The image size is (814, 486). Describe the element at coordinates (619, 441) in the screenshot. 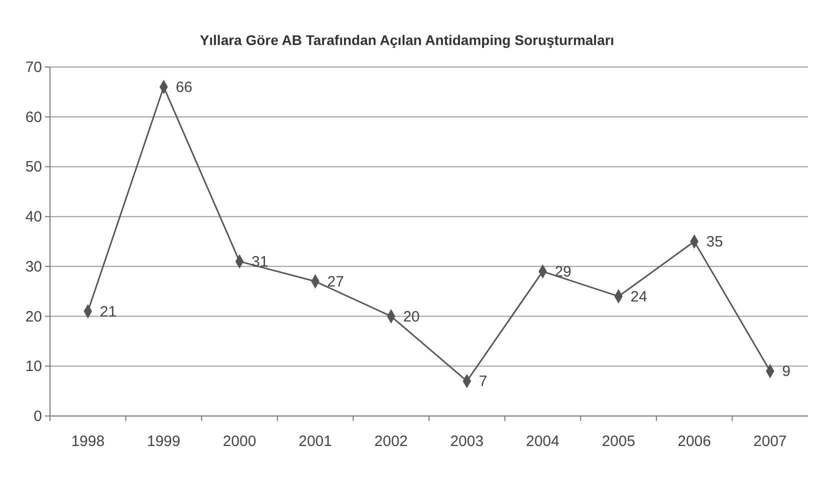

I see `x-tick-label: 2005` at that location.